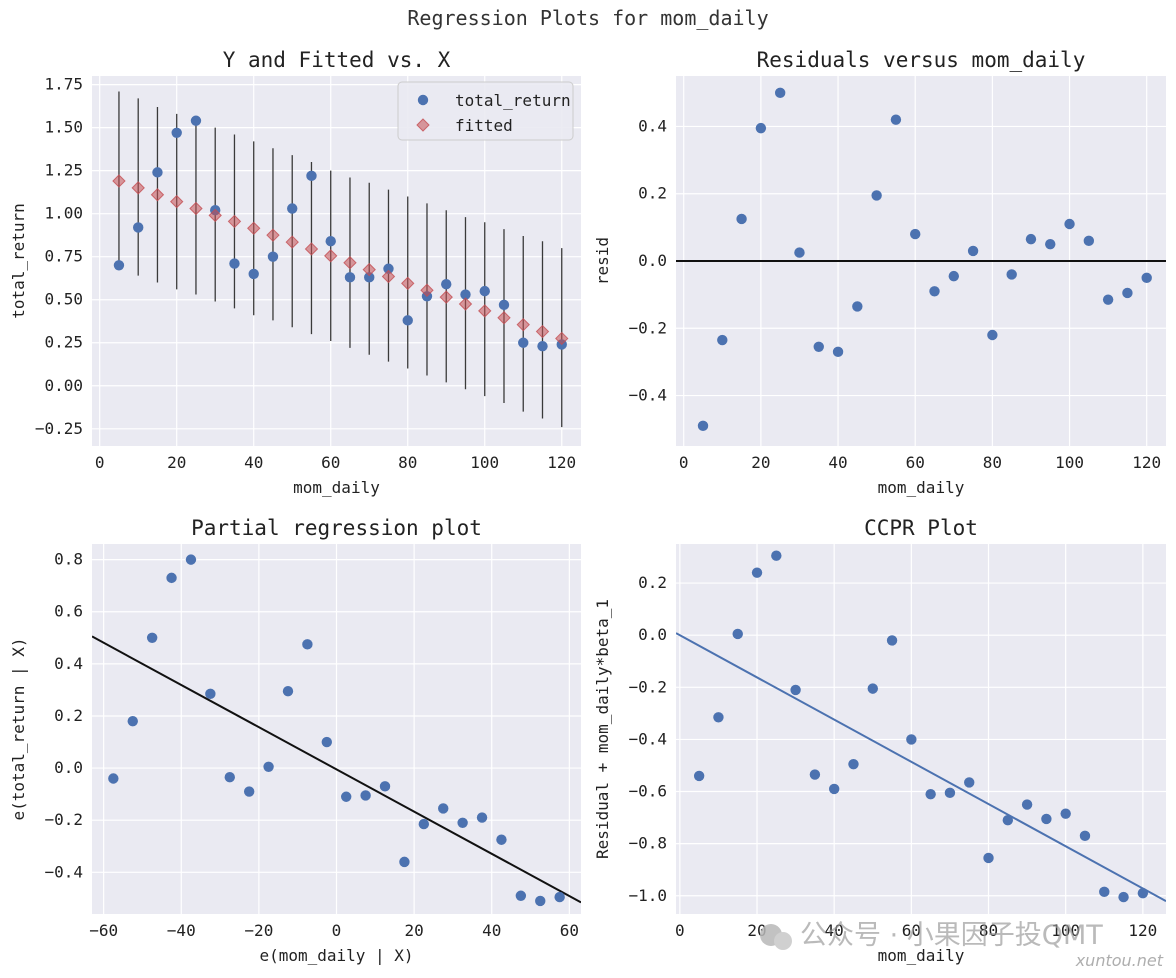  What do you see at coordinates (921, 528) in the screenshot?
I see `subplot-title: CCPR Plot` at bounding box center [921, 528].